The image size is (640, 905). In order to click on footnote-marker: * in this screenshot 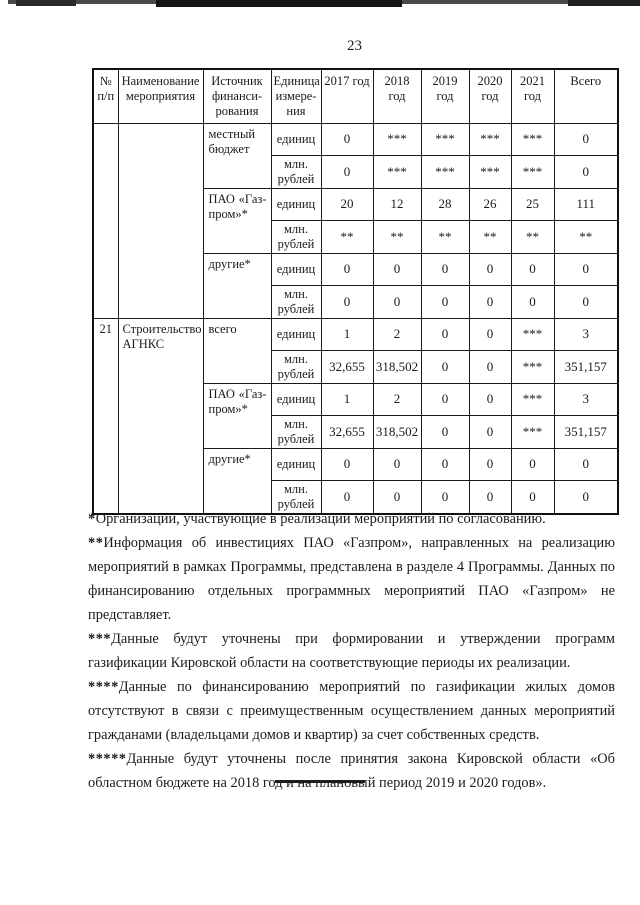, I will do `click(92, 519)`.